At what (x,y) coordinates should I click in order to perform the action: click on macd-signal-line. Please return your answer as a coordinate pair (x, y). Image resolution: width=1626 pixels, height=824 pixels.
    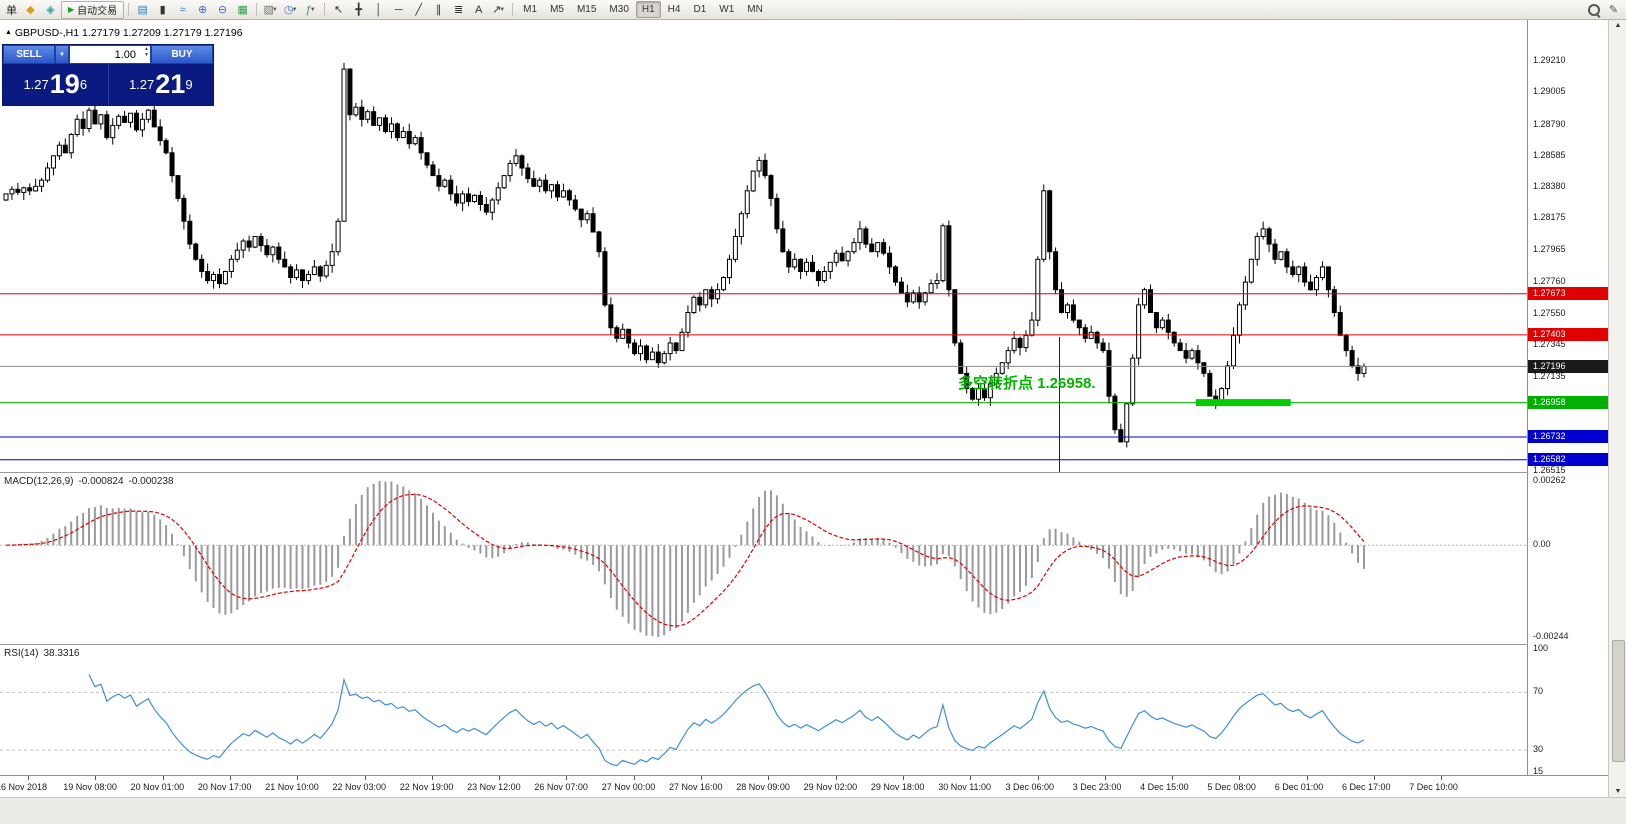
    Looking at the image, I should click on (685, 560).